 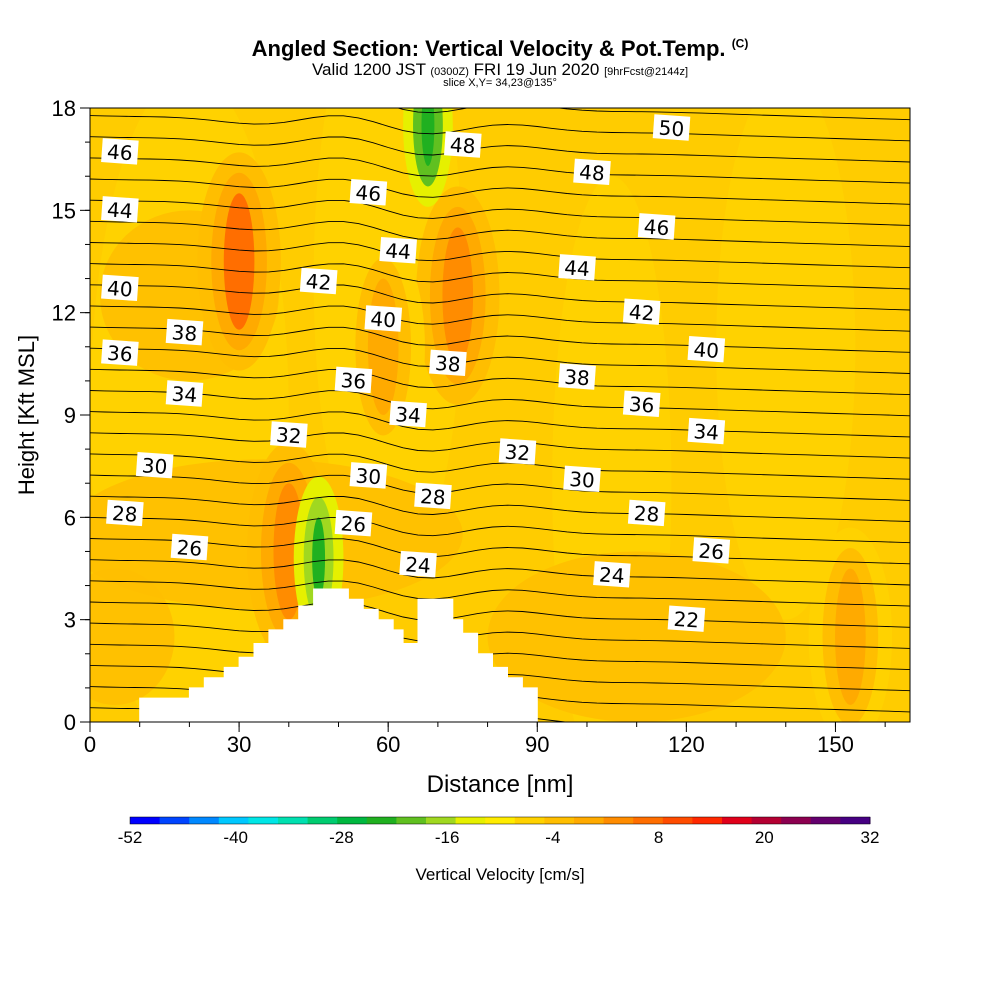 I want to click on colorbar: -52 -40 -28 -16 -4 8 20 32, so click(x=498, y=831).